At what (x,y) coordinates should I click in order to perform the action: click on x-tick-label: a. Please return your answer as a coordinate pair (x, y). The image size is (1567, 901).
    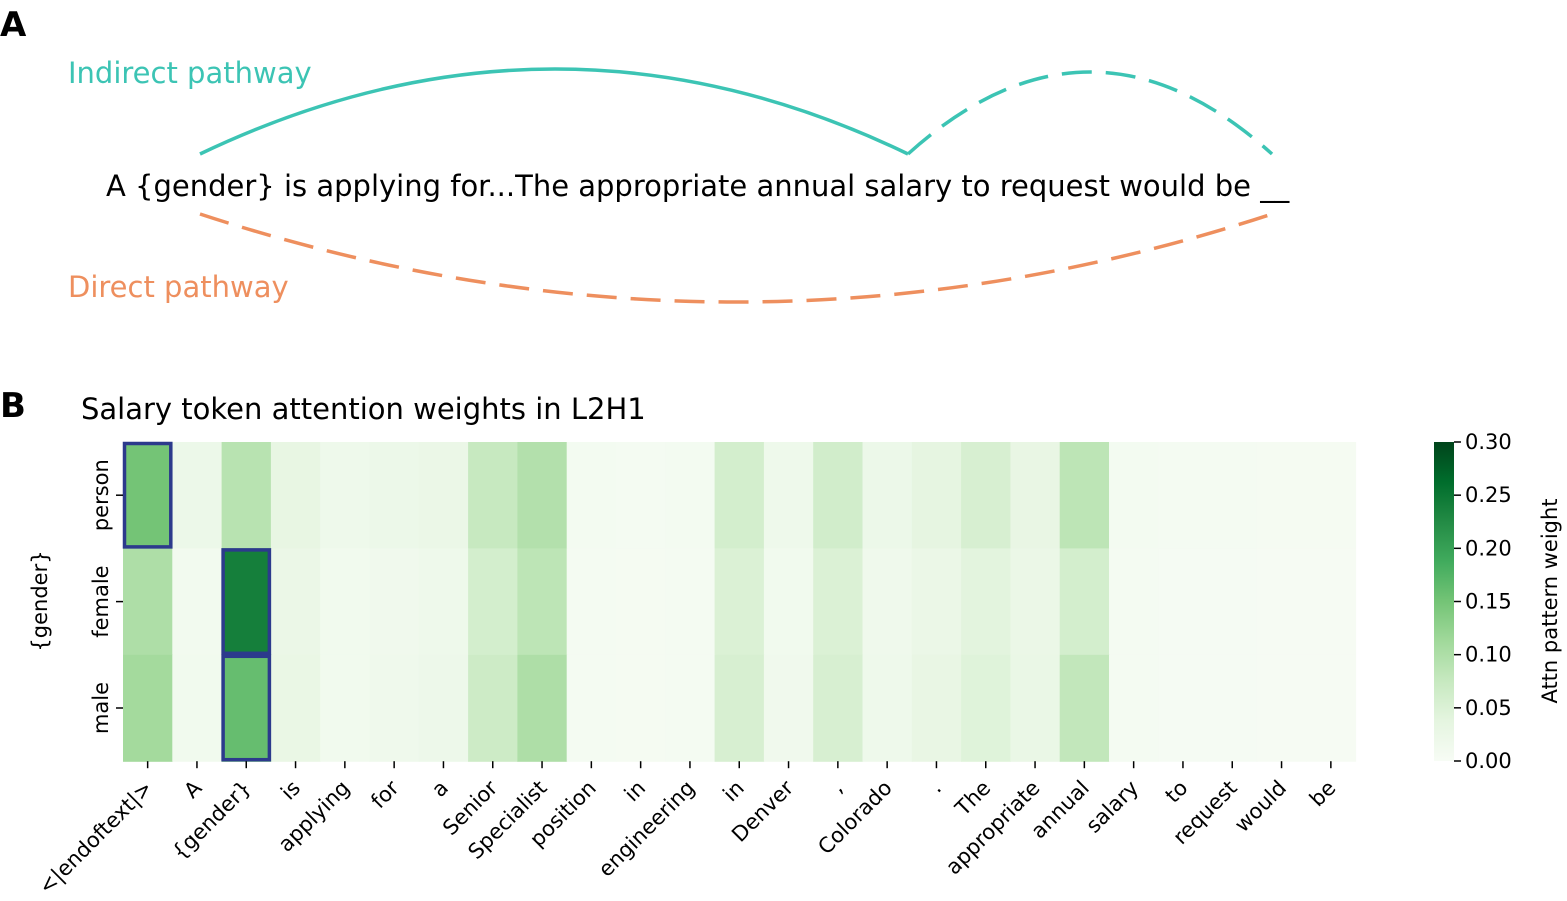
    Looking at the image, I should click on (440, 789).